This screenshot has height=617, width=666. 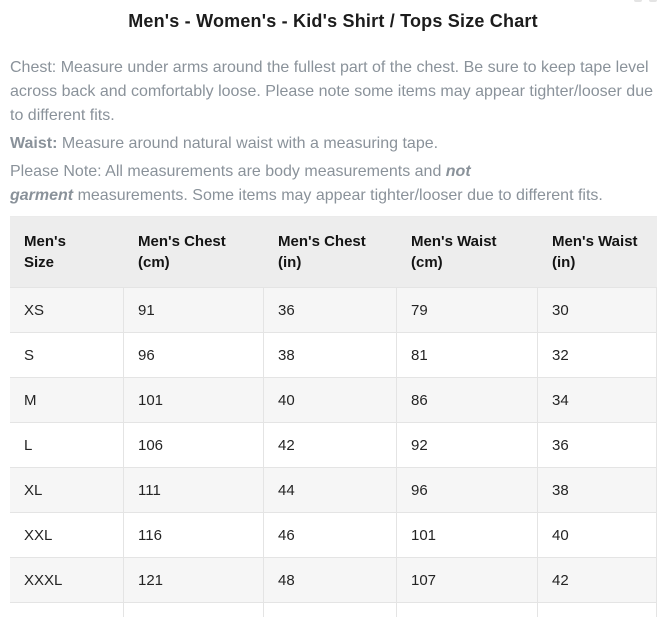 What do you see at coordinates (42, 195) in the screenshot?
I see `note-emphasis-garment: garment` at bounding box center [42, 195].